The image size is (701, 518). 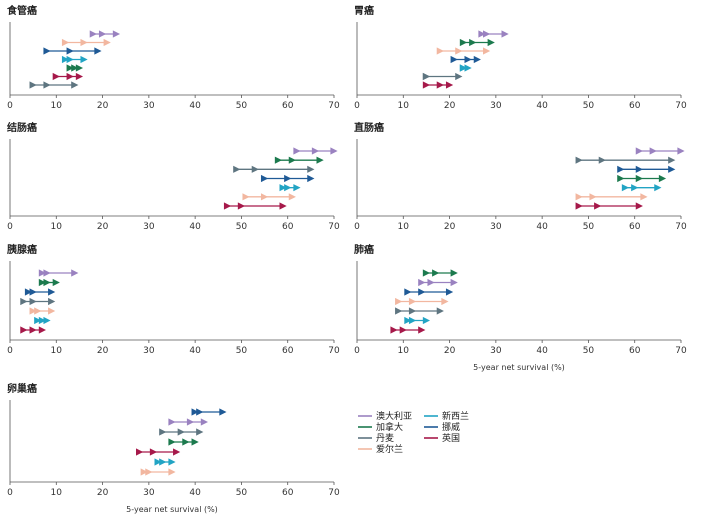 I want to click on x-tick-label: 30, so click(x=496, y=106).